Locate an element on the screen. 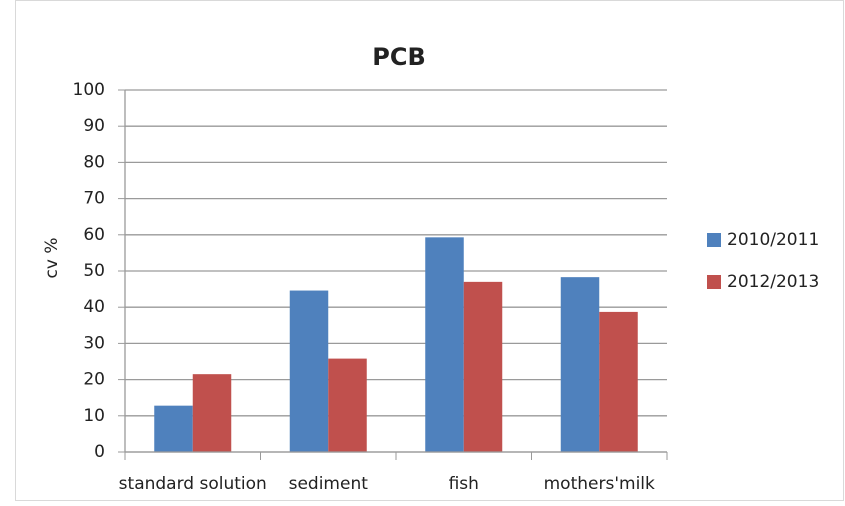 This screenshot has width=845, height=506. y-tick-label: 100 is located at coordinates (89, 90).